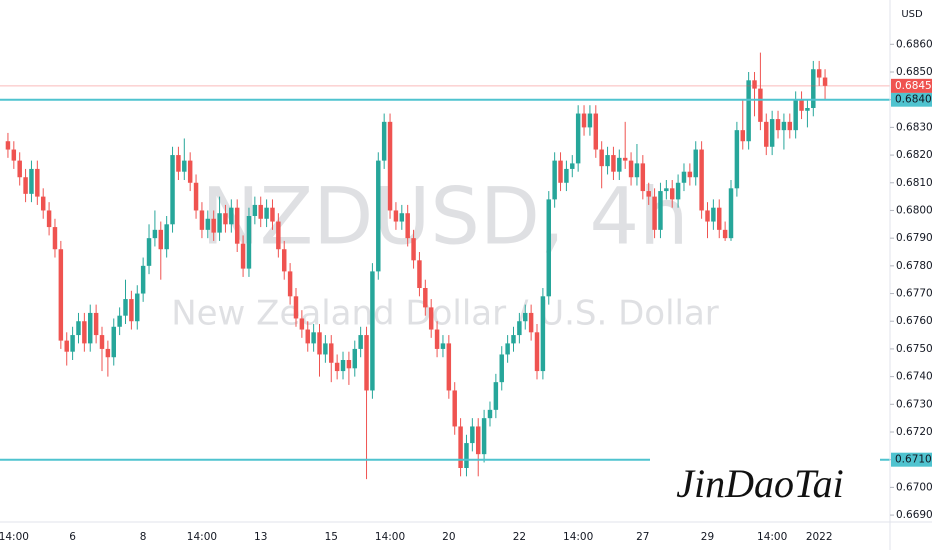  I want to click on last-price-label: 0.68450, so click(913, 86).